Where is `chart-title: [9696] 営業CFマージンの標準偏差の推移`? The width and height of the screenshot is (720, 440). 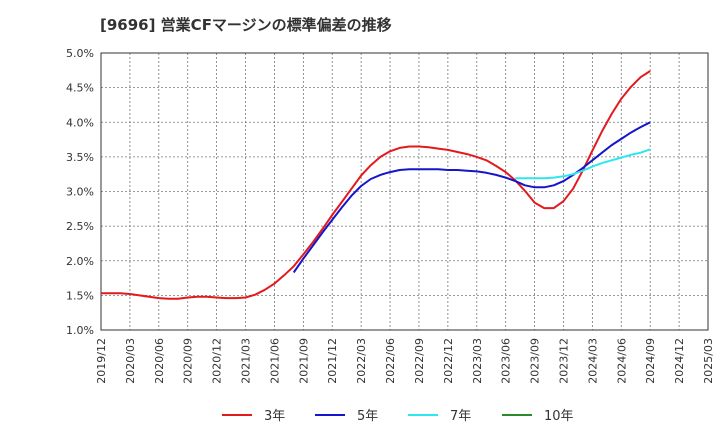
chart-title: [9696] 営業CFマージンの標準偏差の推移 is located at coordinates (246, 25).